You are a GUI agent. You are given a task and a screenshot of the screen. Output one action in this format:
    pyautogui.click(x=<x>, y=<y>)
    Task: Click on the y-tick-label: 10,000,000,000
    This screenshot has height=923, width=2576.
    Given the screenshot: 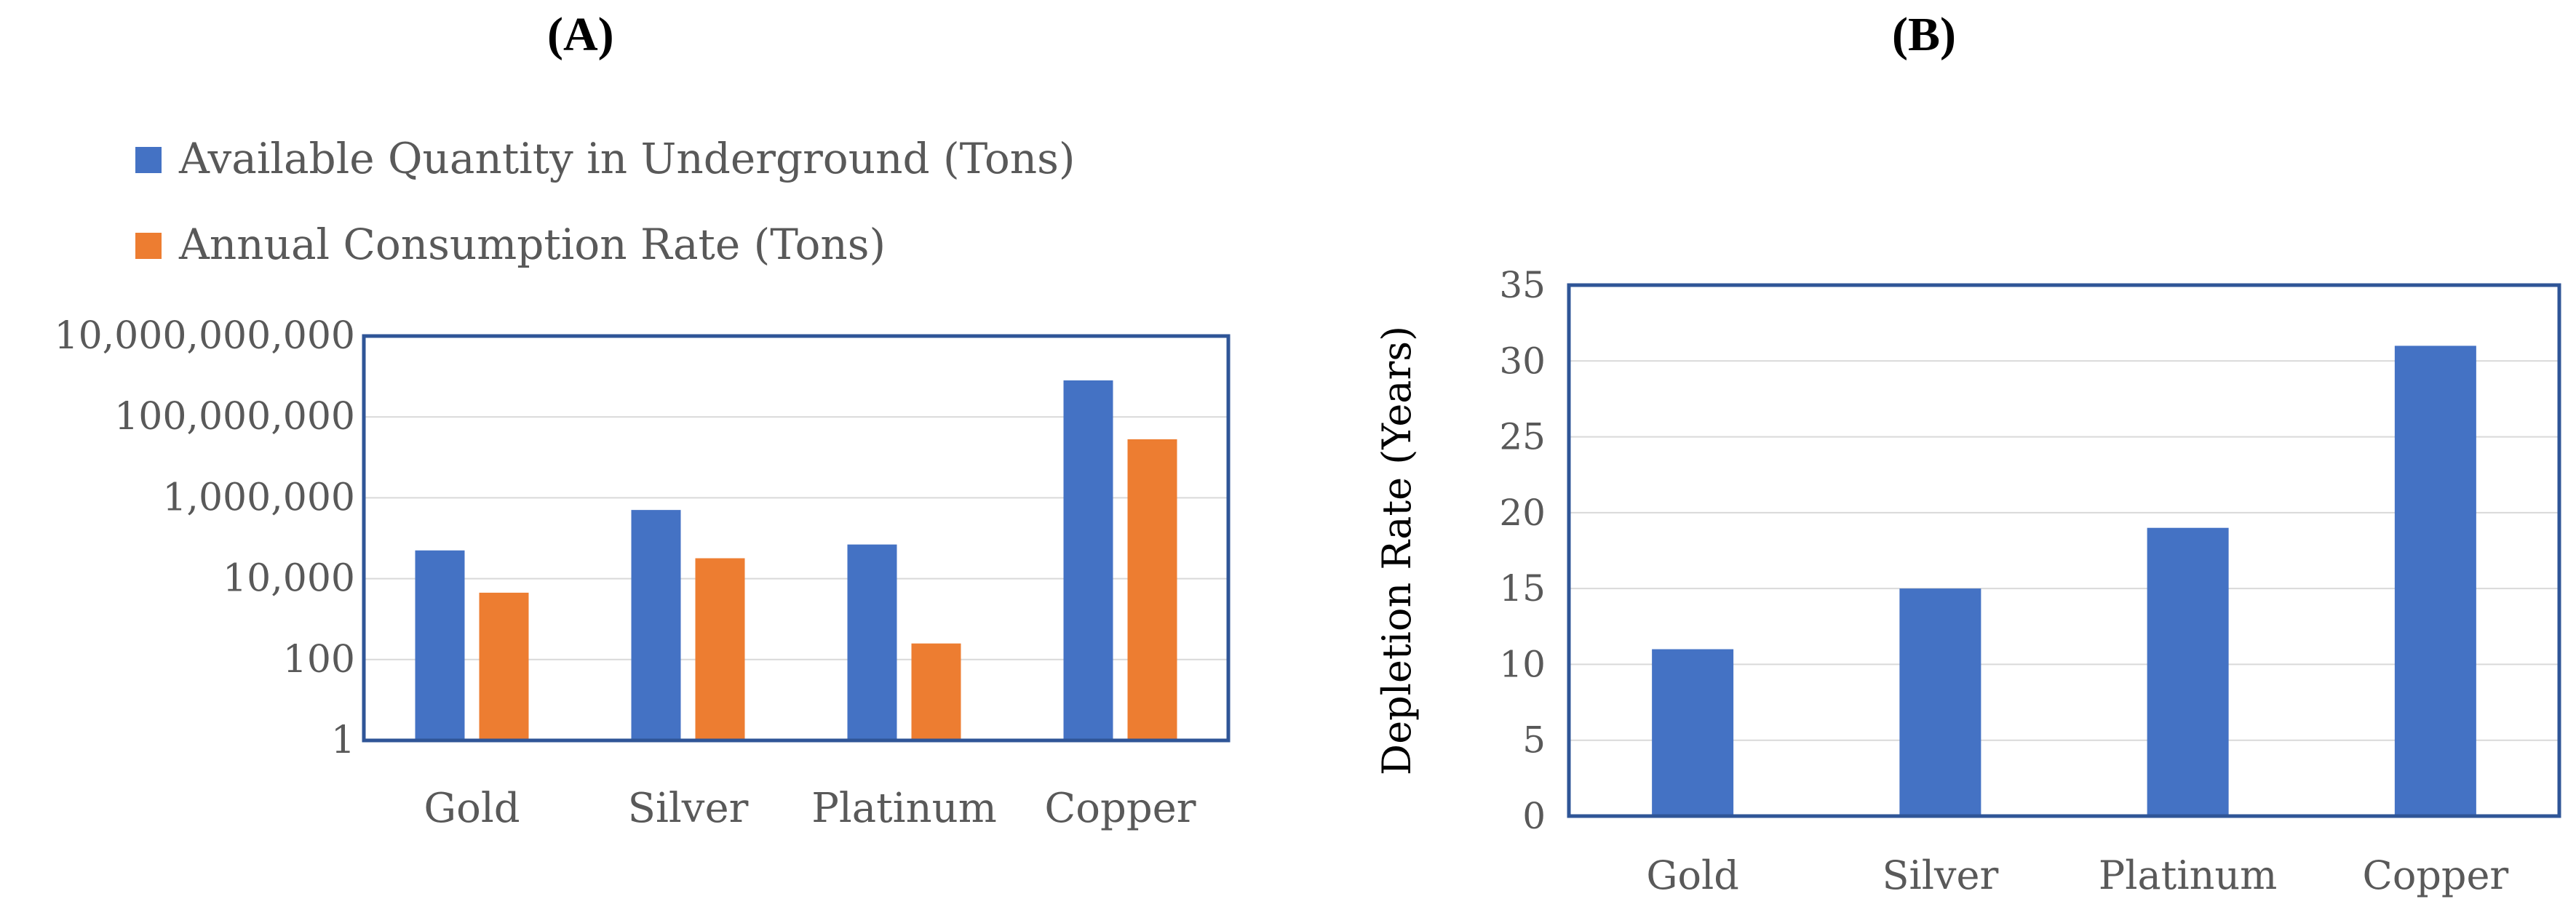 What is the action you would take?
    pyautogui.click(x=204, y=336)
    